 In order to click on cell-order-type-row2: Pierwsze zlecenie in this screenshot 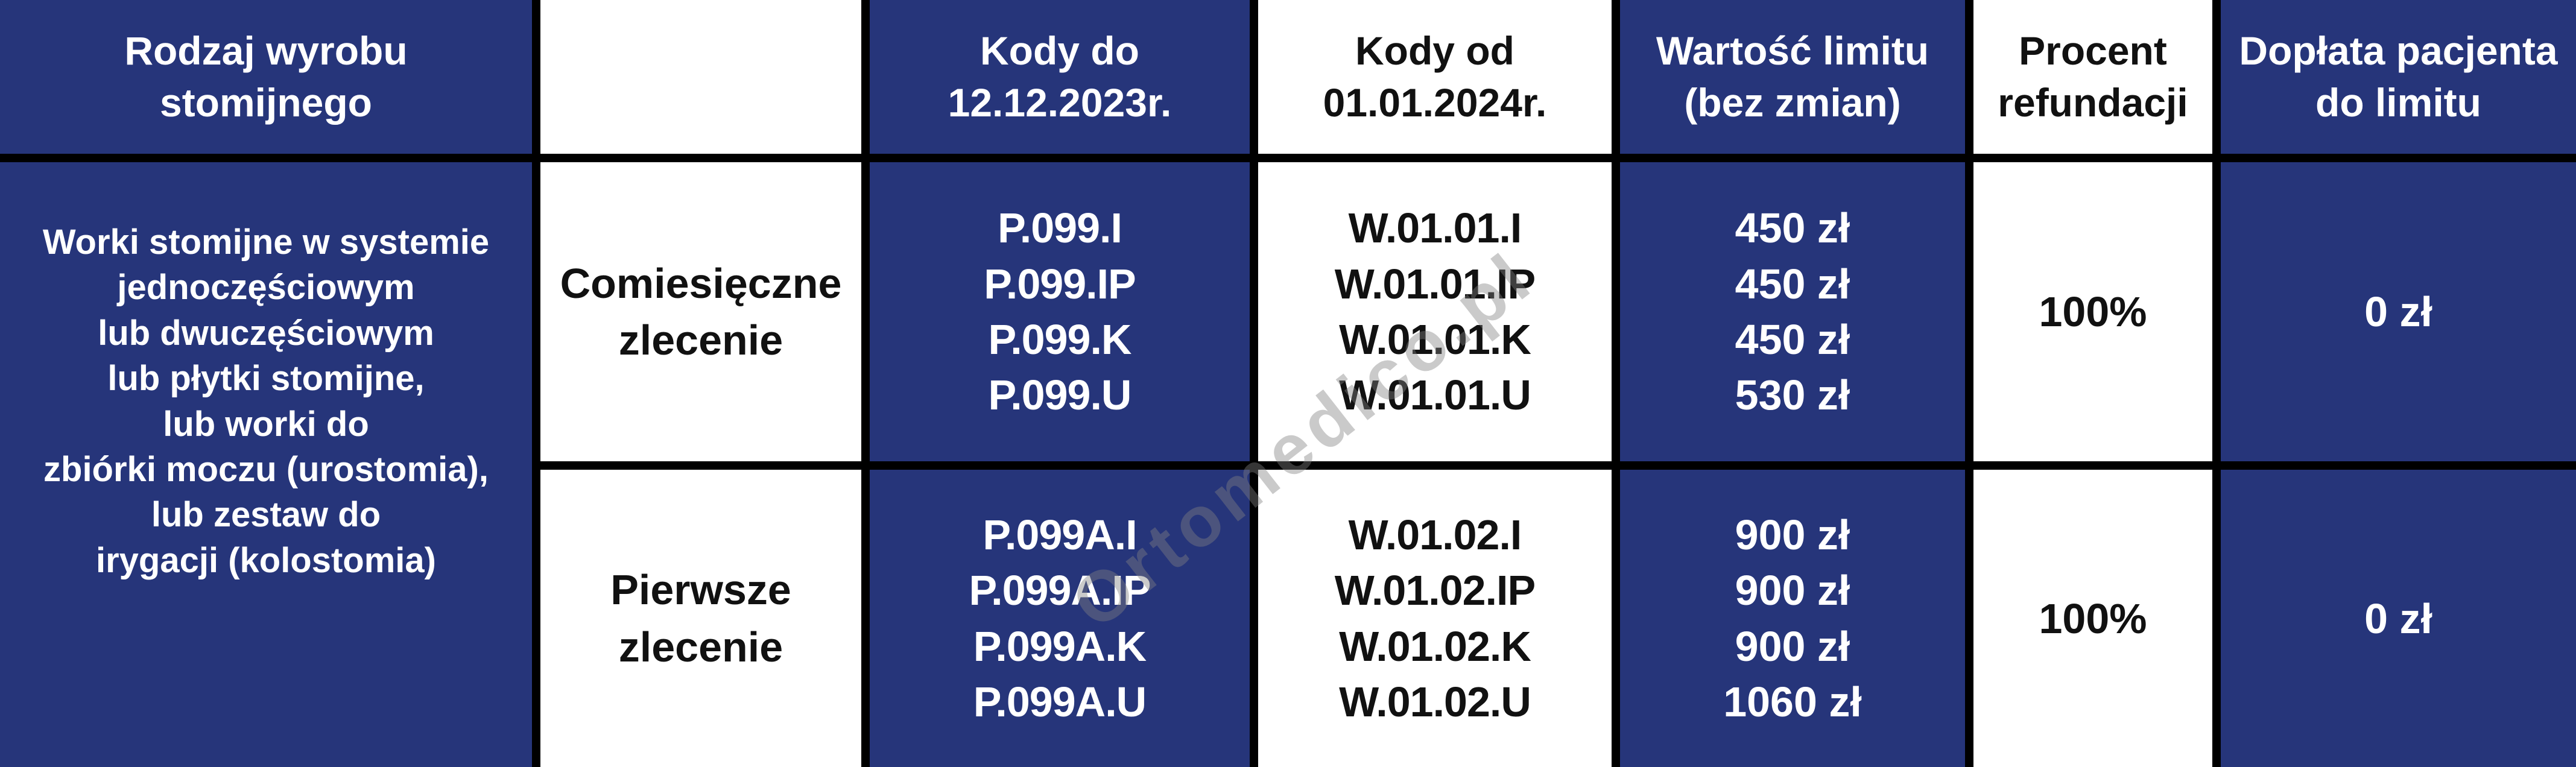, I will do `click(700, 619)`.